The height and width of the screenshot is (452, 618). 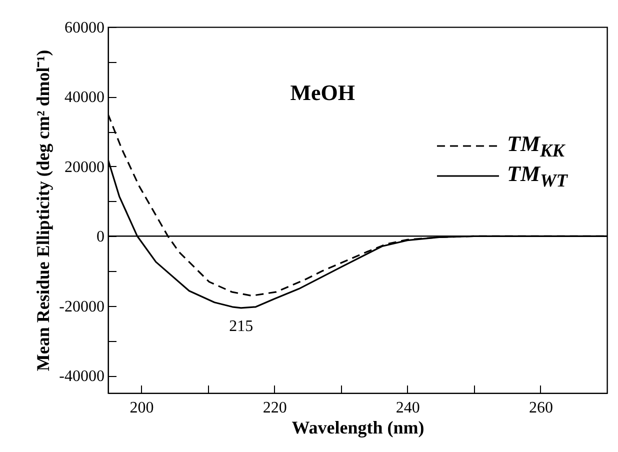 What do you see at coordinates (84, 167) in the screenshot?
I see `y-tick-label: 20000` at bounding box center [84, 167].